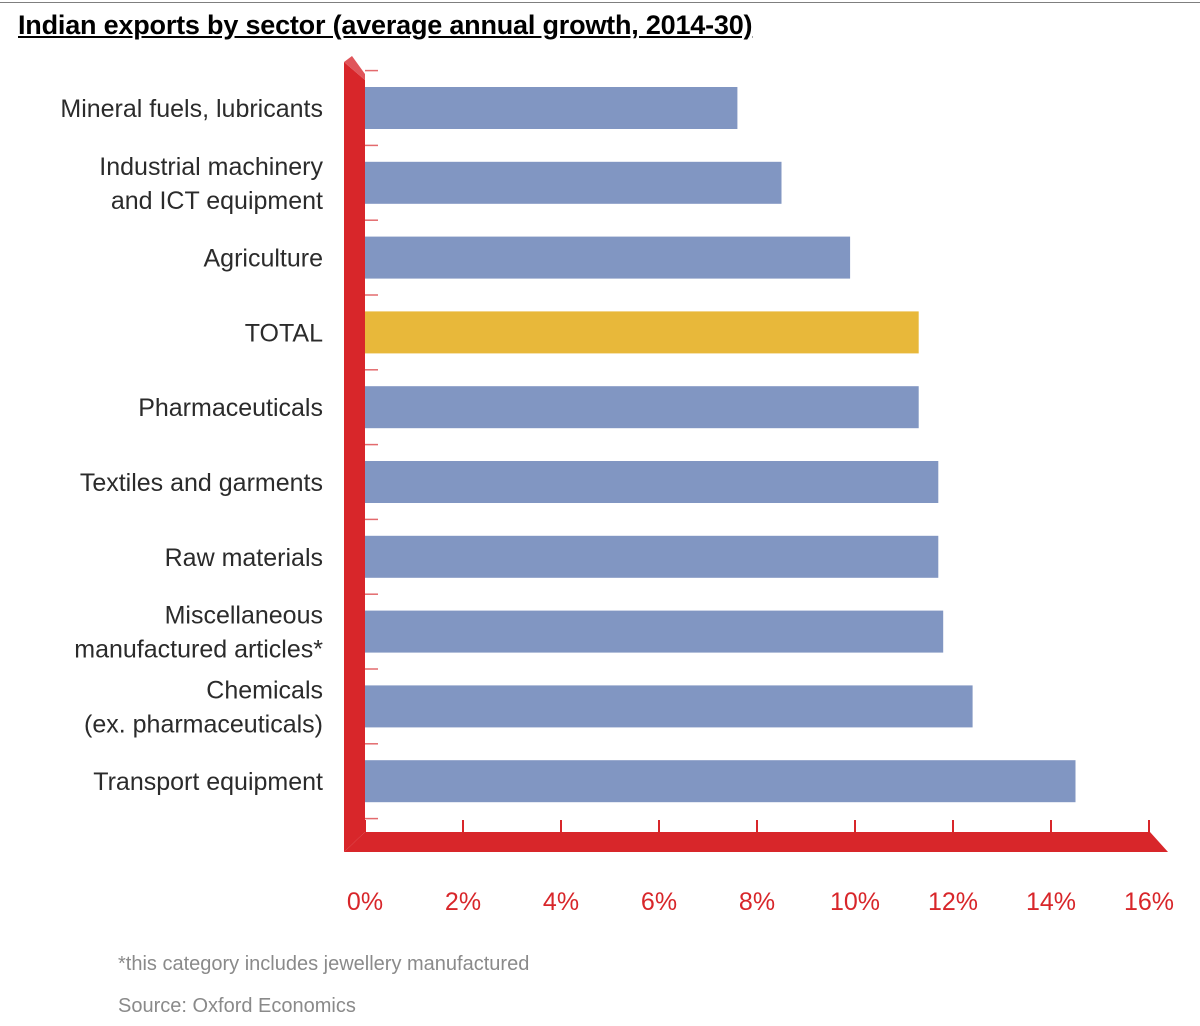 This screenshot has width=1200, height=1026. I want to click on category-label: Pharmaceuticals, so click(230, 408).